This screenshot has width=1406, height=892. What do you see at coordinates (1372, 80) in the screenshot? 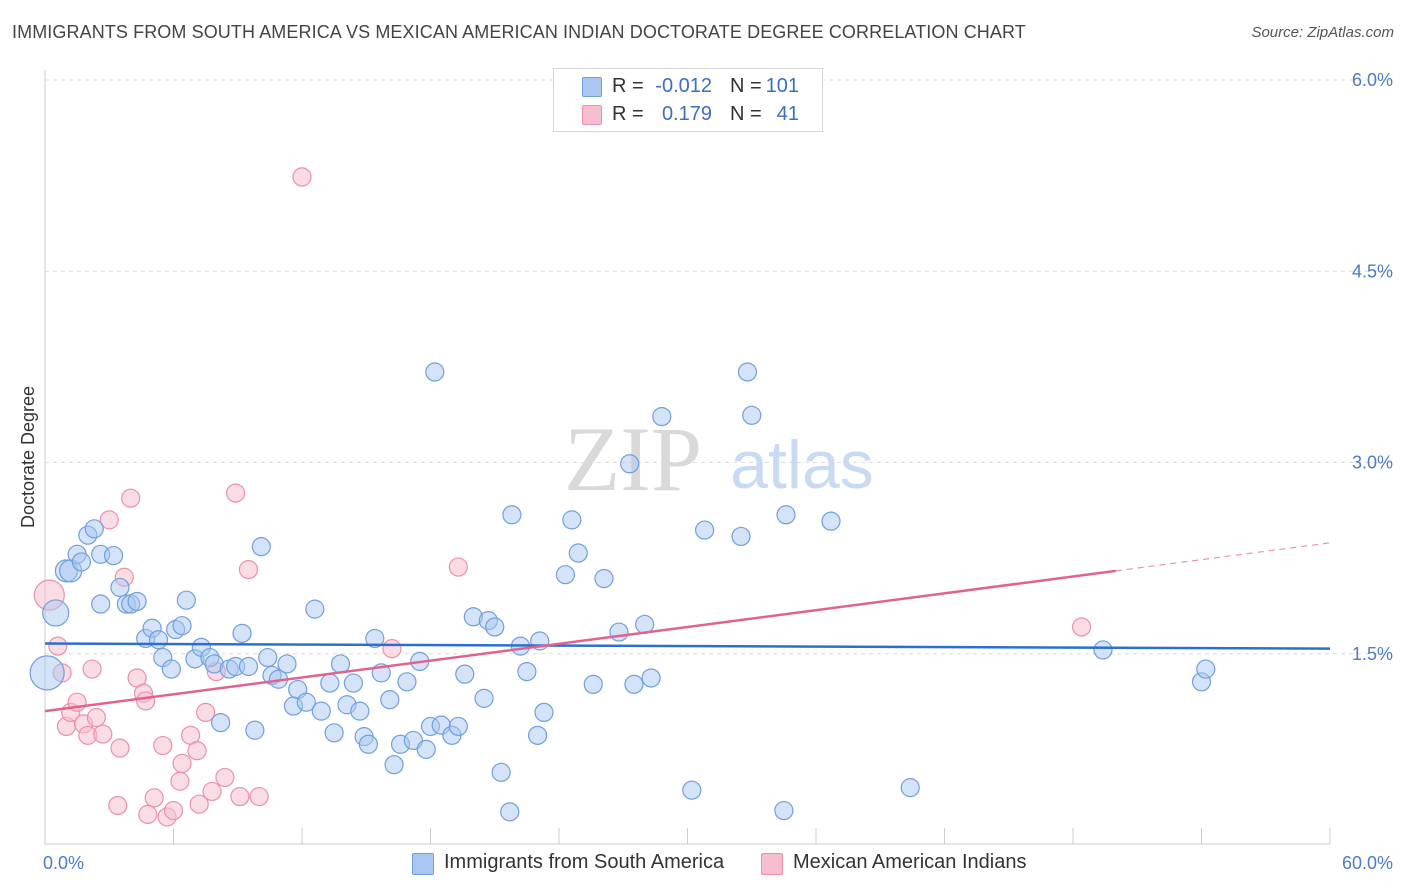
I see `y-tick-label: 6.0%` at bounding box center [1372, 80].